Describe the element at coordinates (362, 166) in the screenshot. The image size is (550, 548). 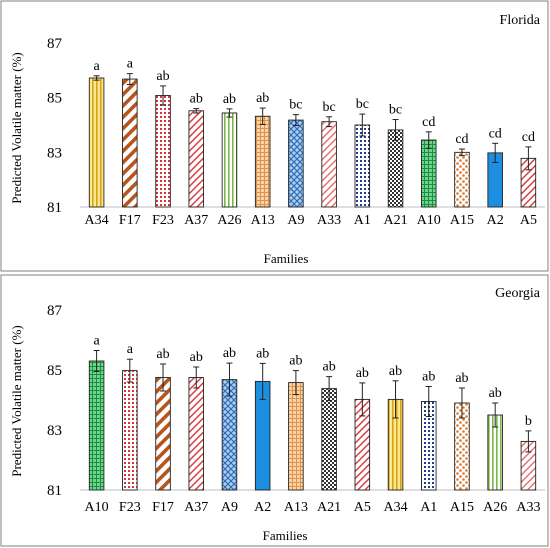
I see `bar-a1` at that location.